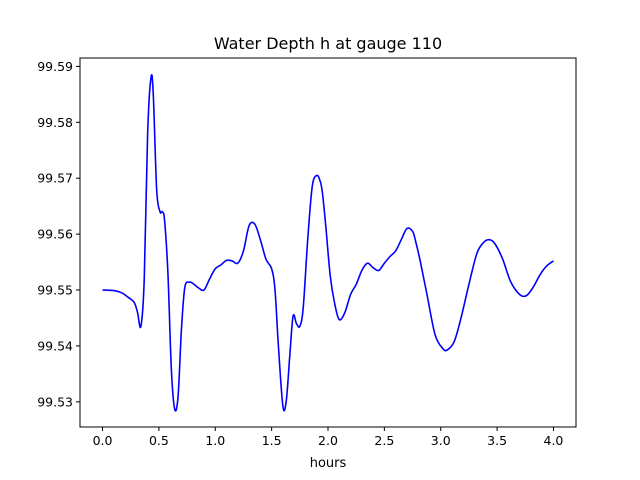 The width and height of the screenshot is (640, 480). What do you see at coordinates (328, 463) in the screenshot?
I see `x-axis-label: hours` at bounding box center [328, 463].